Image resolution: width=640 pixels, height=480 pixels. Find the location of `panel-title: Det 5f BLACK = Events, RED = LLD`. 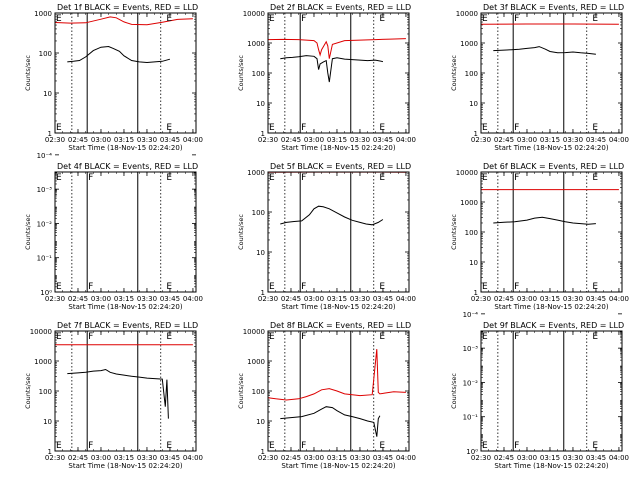

panel-title: Det 5f BLACK = Events, RED = LLD is located at coordinates (340, 166).